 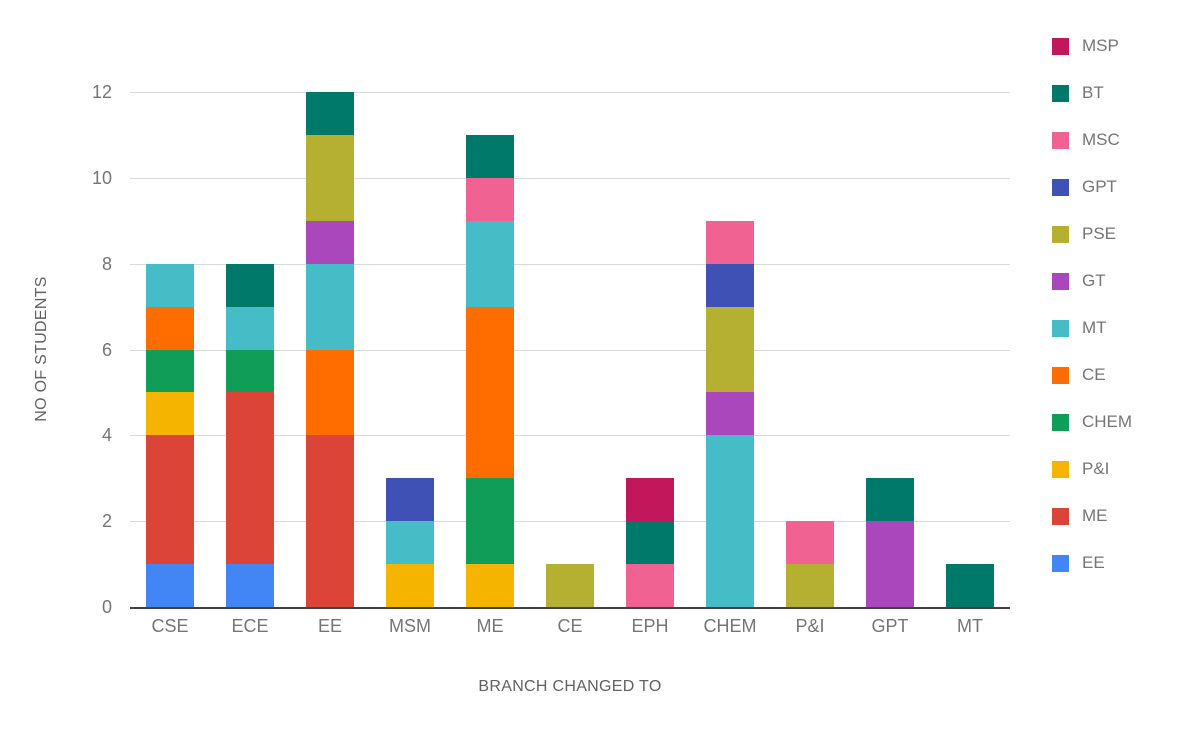 What do you see at coordinates (1060, 187) in the screenshot?
I see `legend-swatch-GPT` at bounding box center [1060, 187].